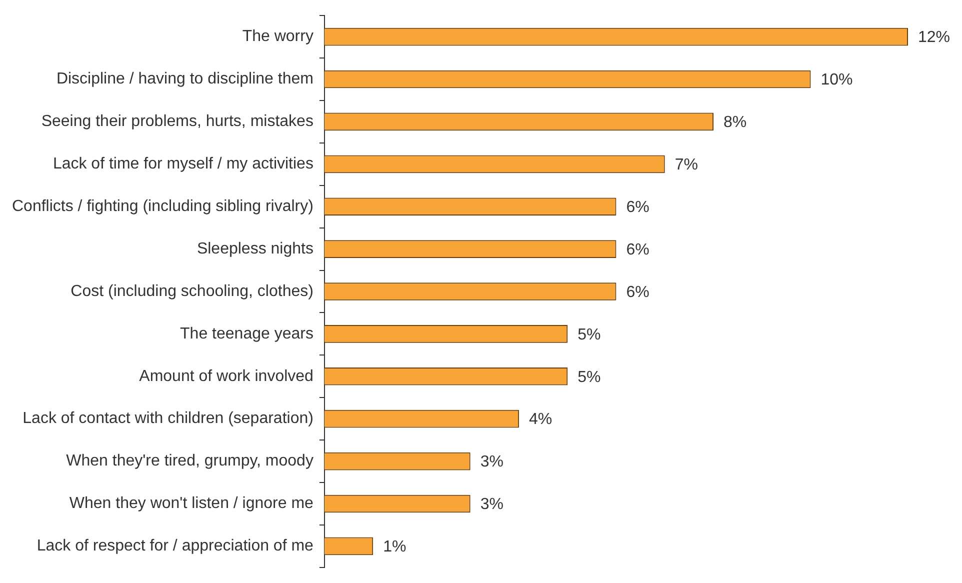  What do you see at coordinates (255, 249) in the screenshot?
I see `y-tick-label: Sleepless nights` at bounding box center [255, 249].